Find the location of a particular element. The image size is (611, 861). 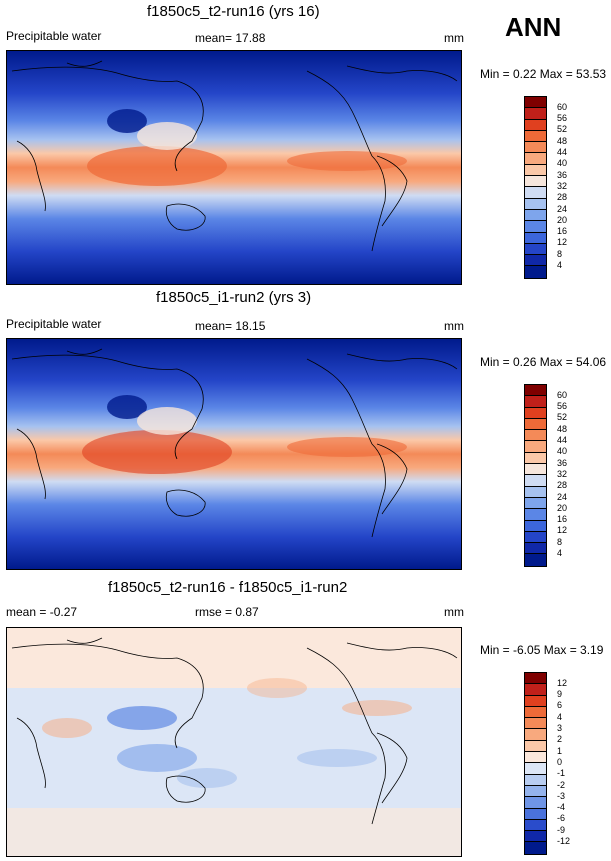

colorbar-tick-label: 24 is located at coordinates (562, 496).